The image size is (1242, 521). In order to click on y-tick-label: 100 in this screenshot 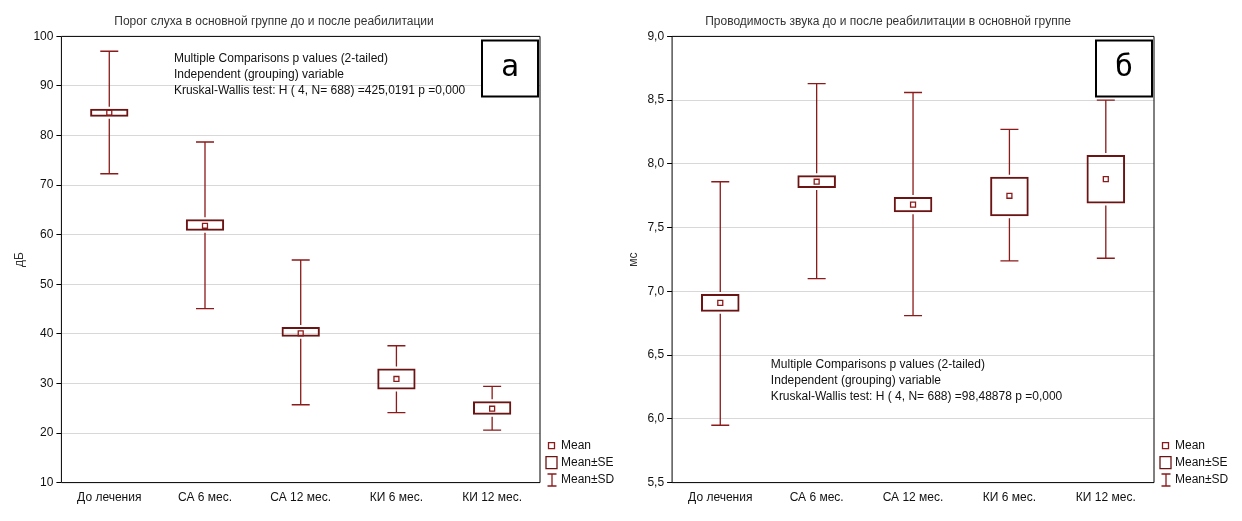, I will do `click(43, 35)`.